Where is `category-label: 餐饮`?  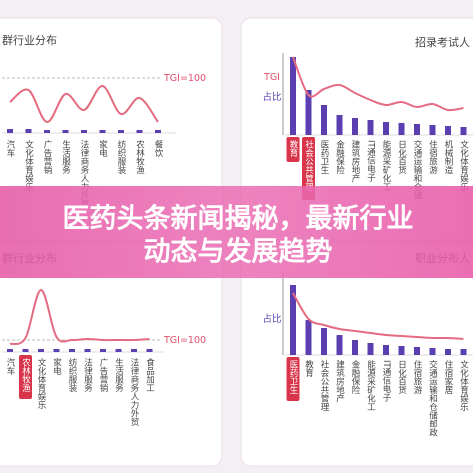
category-label: 餐饮 is located at coordinates (158, 149).